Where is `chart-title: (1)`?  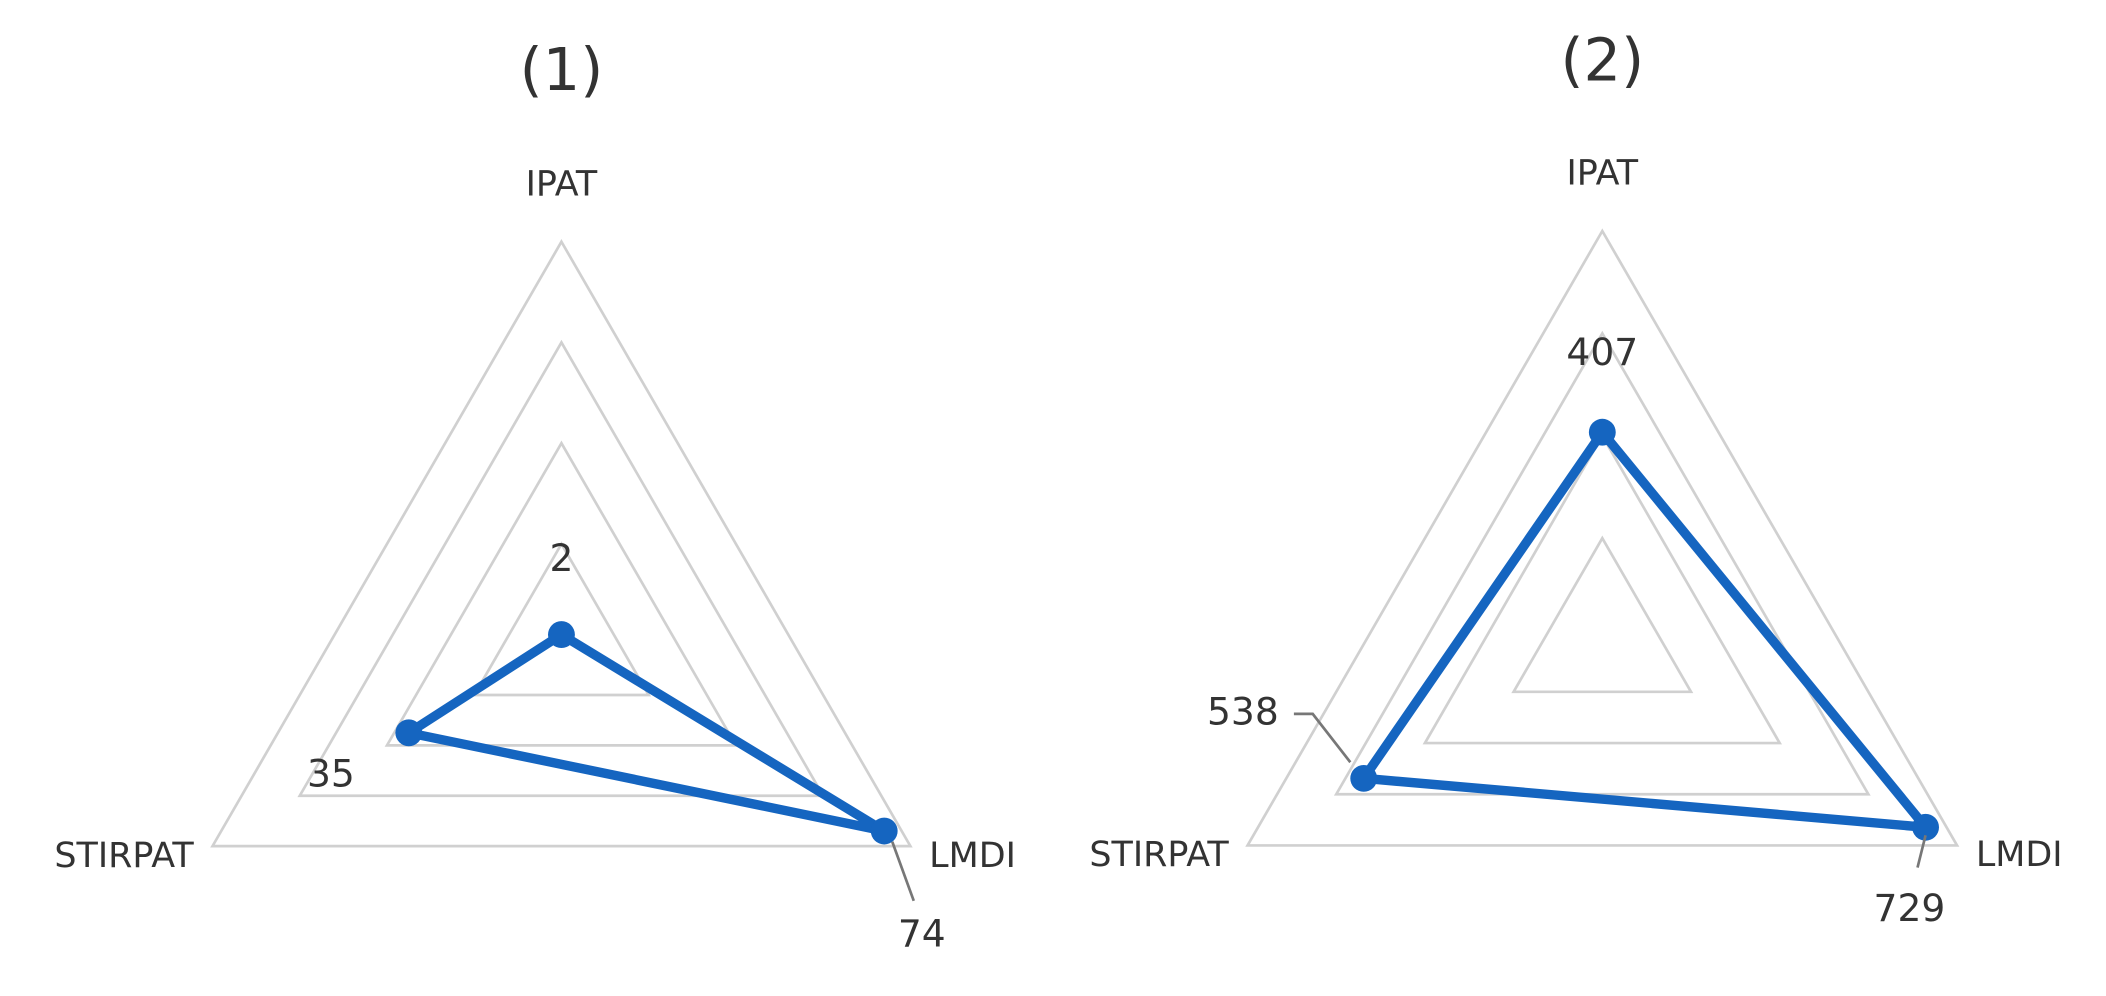
chart-title: (1) is located at coordinates (562, 69).